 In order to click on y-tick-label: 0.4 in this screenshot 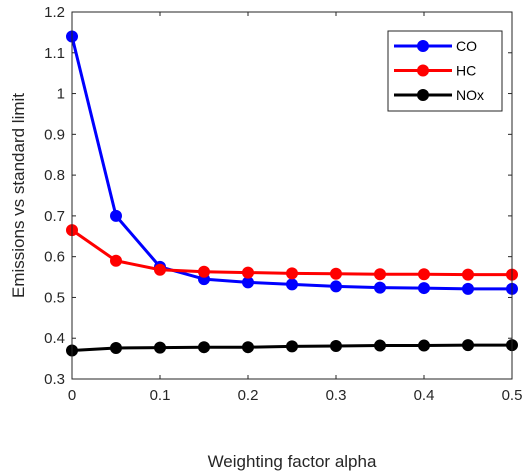, I will do `click(54, 338)`.